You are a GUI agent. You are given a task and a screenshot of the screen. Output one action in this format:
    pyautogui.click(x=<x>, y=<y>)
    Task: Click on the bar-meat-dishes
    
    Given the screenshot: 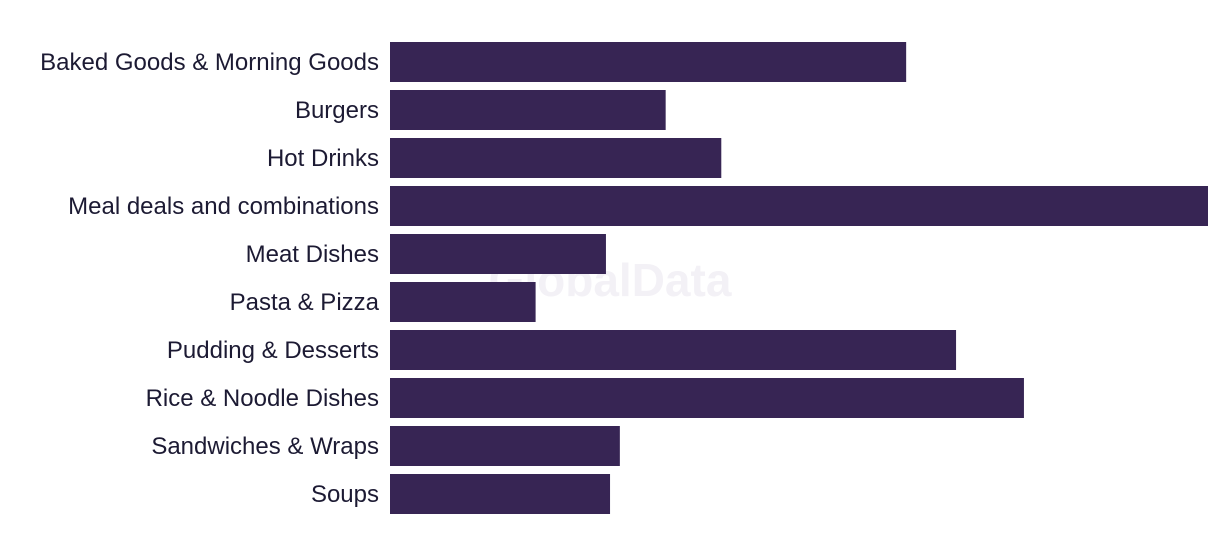 What is the action you would take?
    pyautogui.click(x=498, y=254)
    